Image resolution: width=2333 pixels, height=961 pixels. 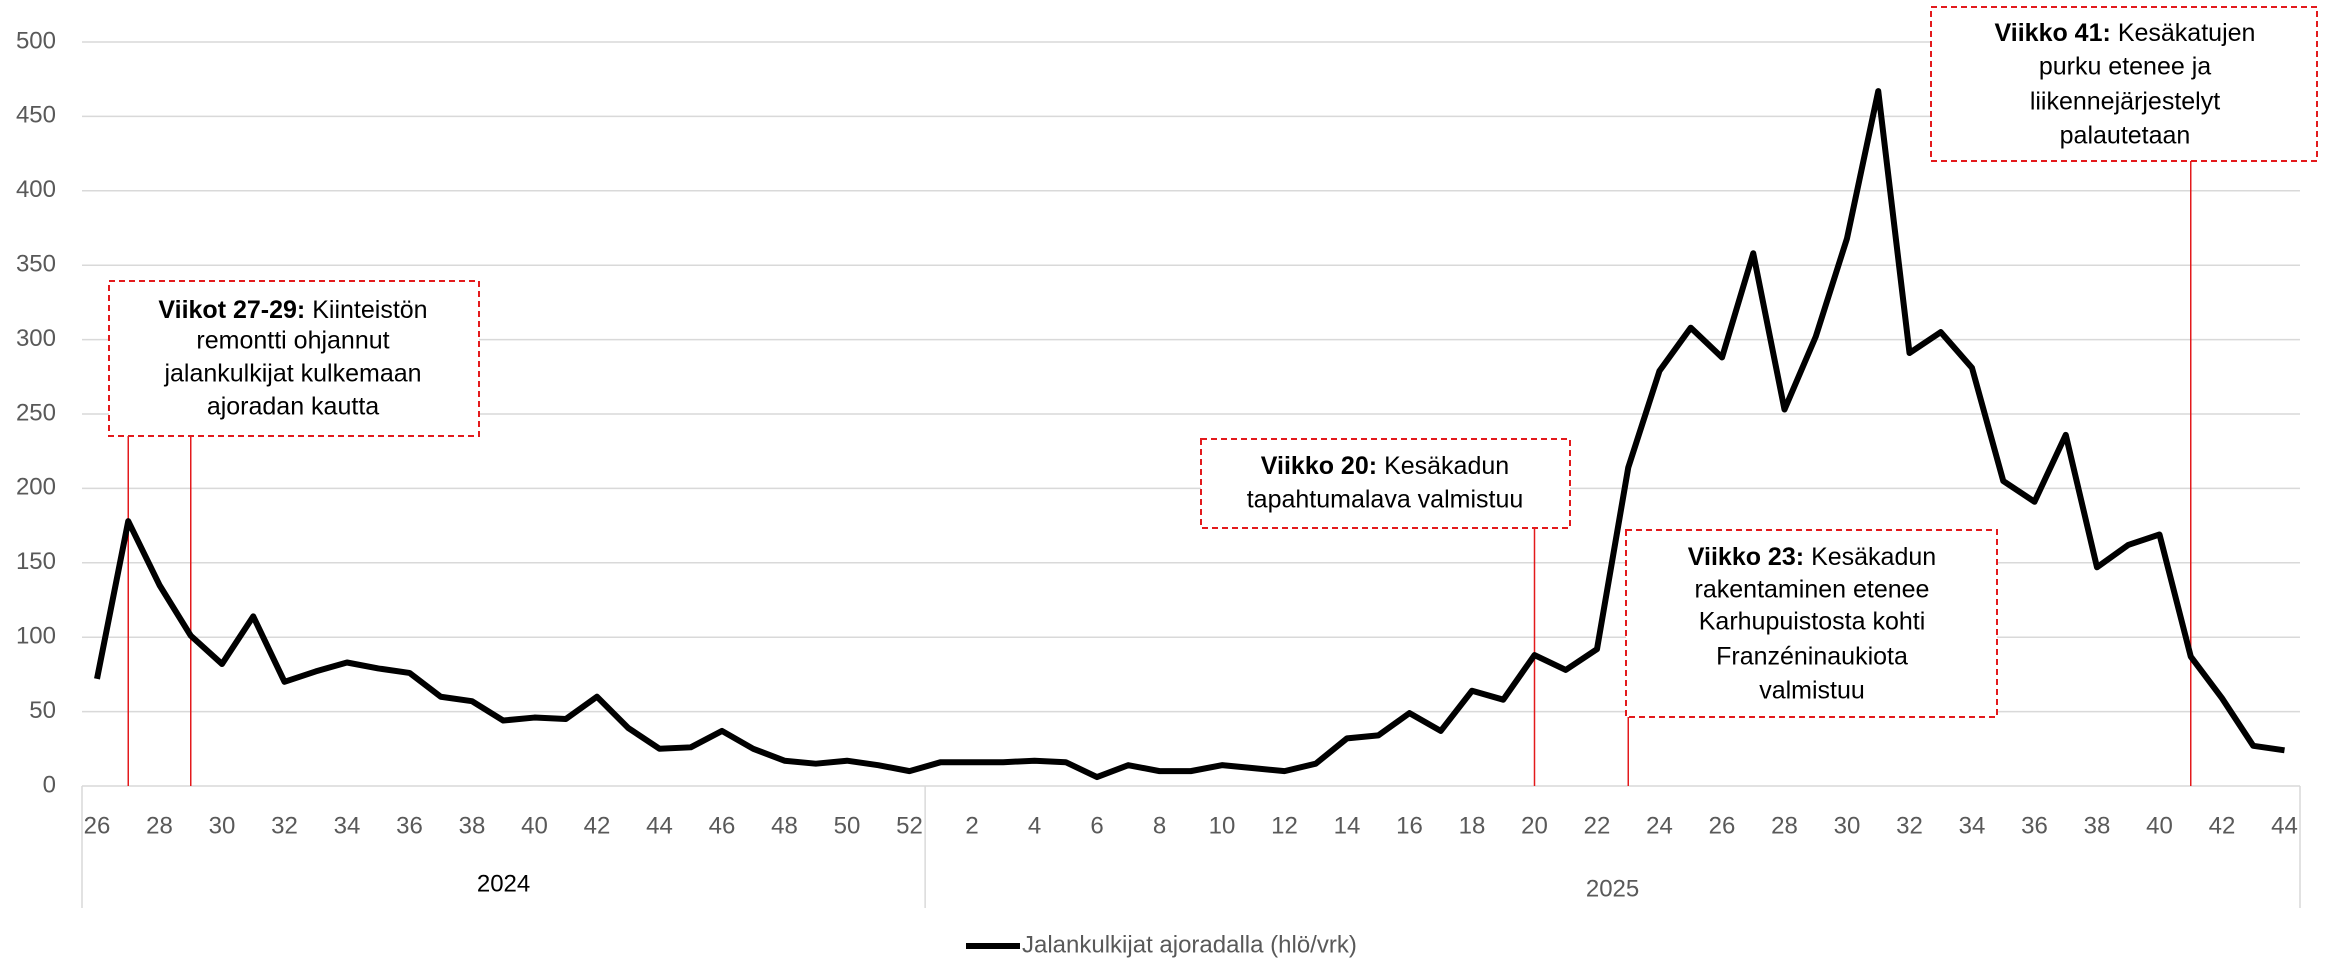 What do you see at coordinates (36, 189) in the screenshot?
I see `y-tick-label: 400` at bounding box center [36, 189].